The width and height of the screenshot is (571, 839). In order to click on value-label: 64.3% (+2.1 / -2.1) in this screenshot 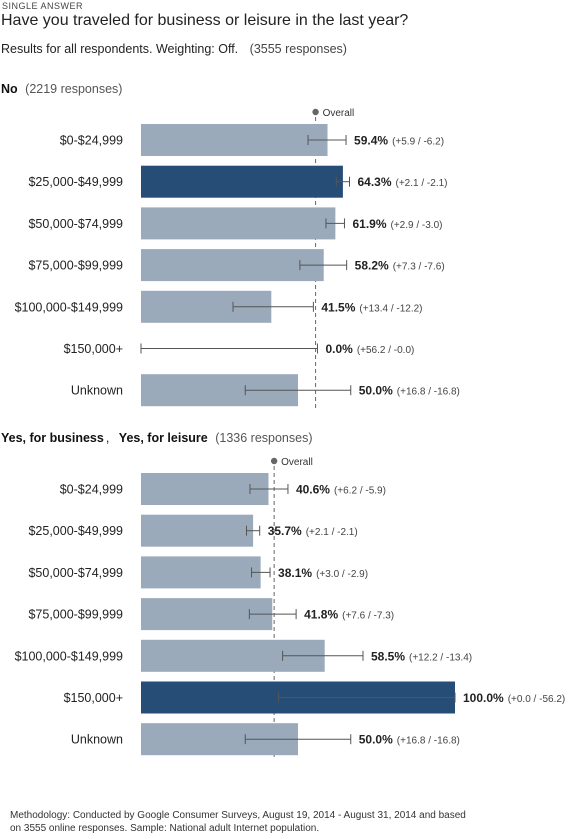, I will do `click(402, 182)`.